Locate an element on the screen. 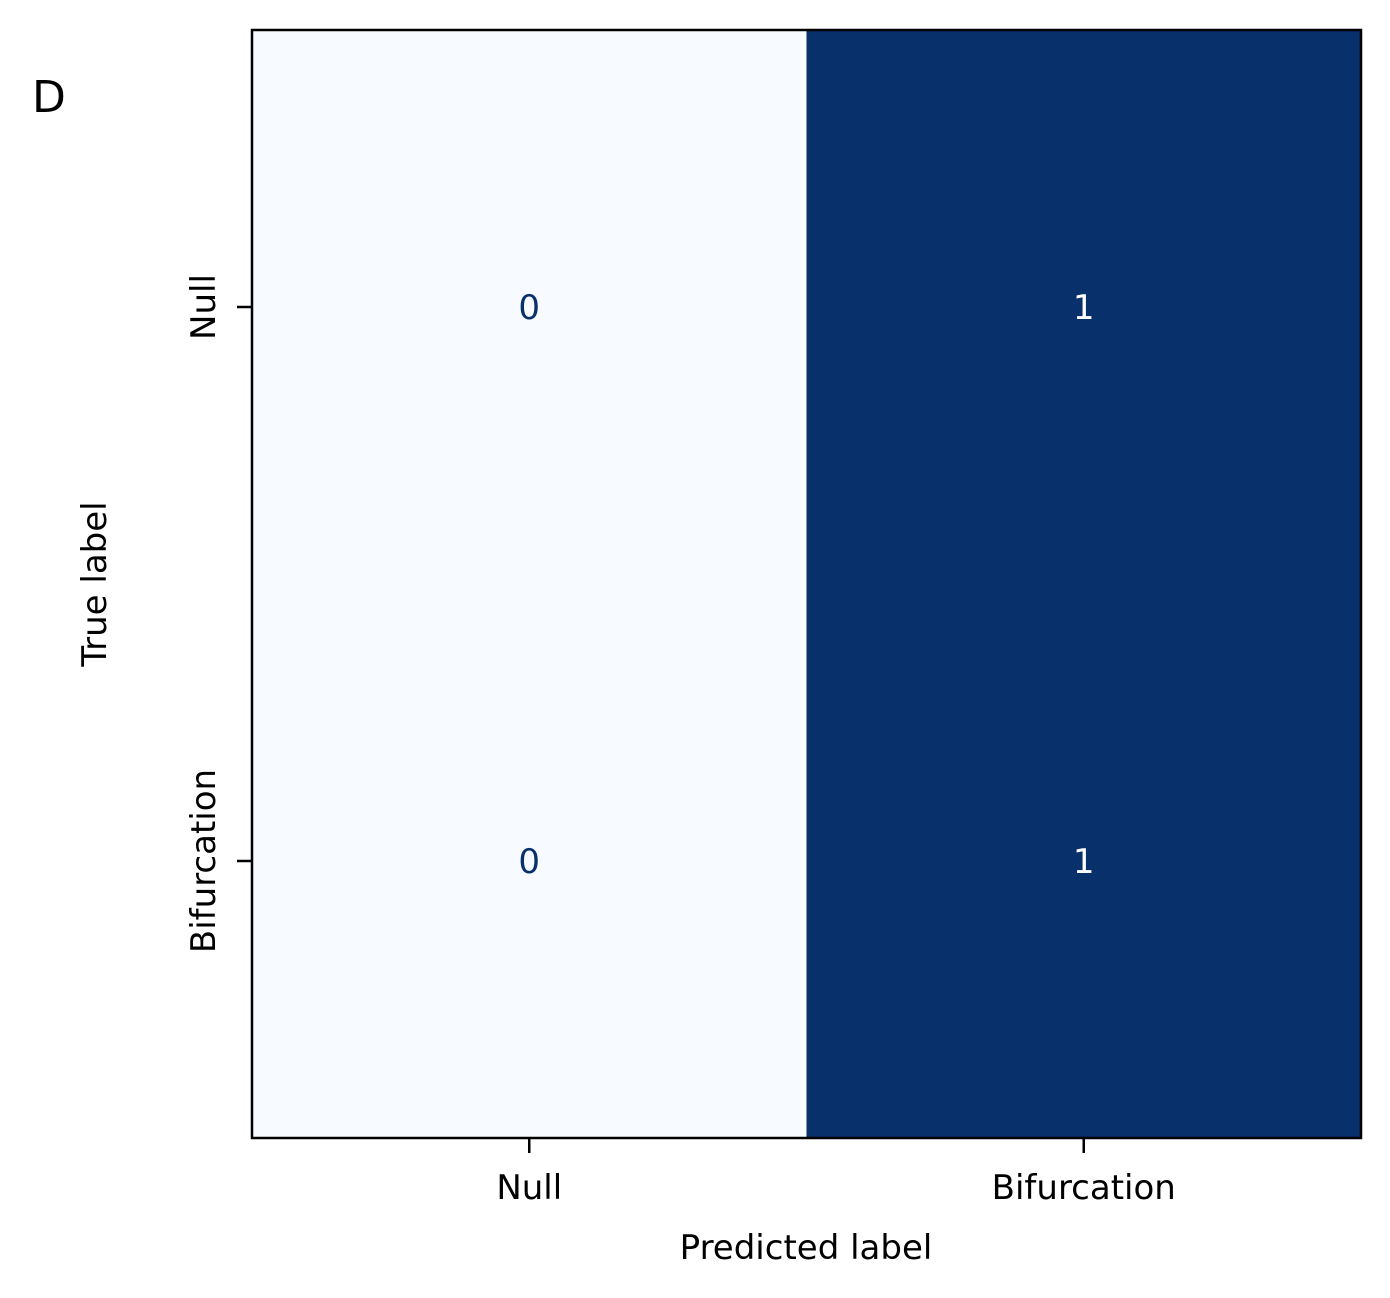 This screenshot has width=1390, height=1298. y-axis-ticks: Null Bifurcation is located at coordinates (218, 613).